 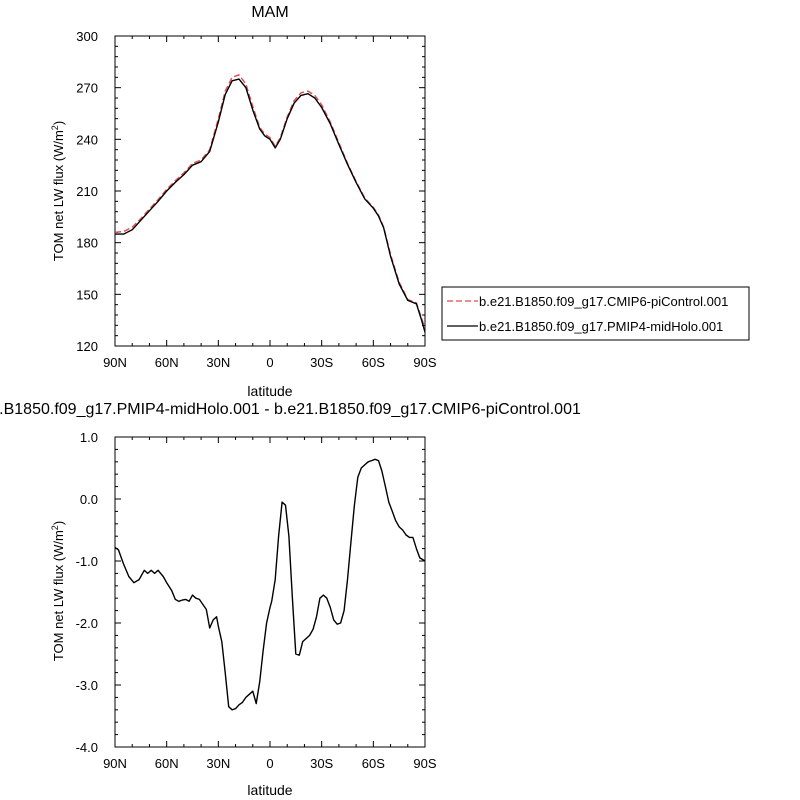 I want to click on top-x-axis-label: latitude, so click(x=269, y=391).